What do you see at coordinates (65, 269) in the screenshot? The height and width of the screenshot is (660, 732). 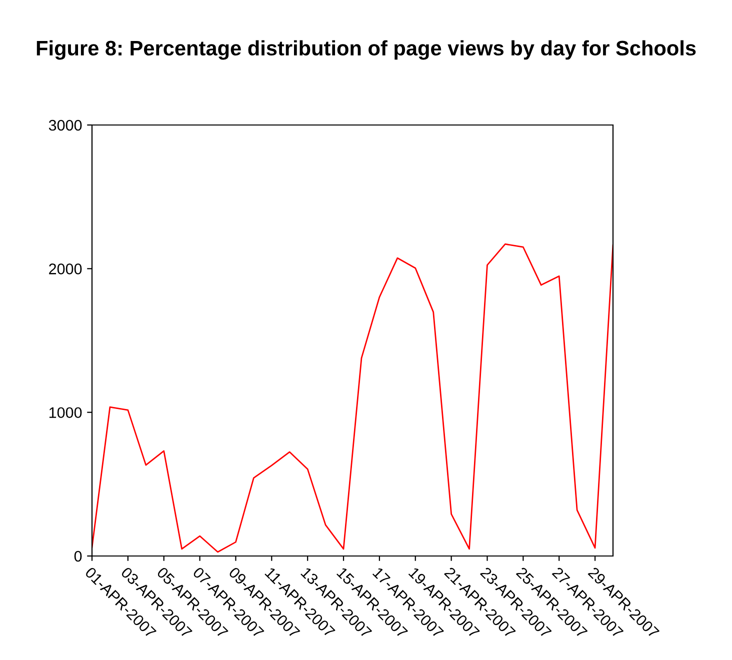 I see `y-tick-label: 2000` at bounding box center [65, 269].